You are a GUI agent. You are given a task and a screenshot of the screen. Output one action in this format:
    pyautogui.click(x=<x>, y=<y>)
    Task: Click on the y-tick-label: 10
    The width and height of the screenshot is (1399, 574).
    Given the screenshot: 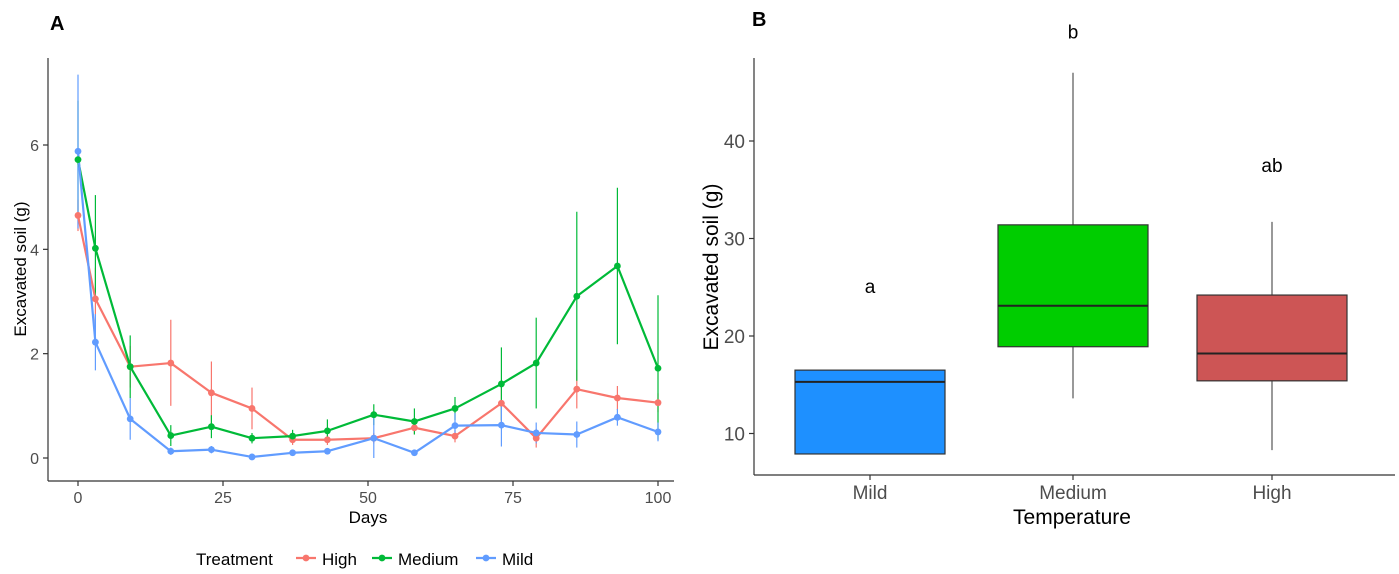 What is the action you would take?
    pyautogui.click(x=734, y=435)
    